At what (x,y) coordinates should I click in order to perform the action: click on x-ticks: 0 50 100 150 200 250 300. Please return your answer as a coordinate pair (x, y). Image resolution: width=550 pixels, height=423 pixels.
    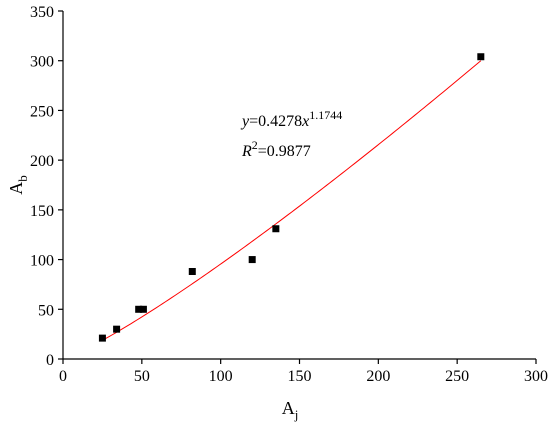
    Looking at the image, I should click on (303, 372).